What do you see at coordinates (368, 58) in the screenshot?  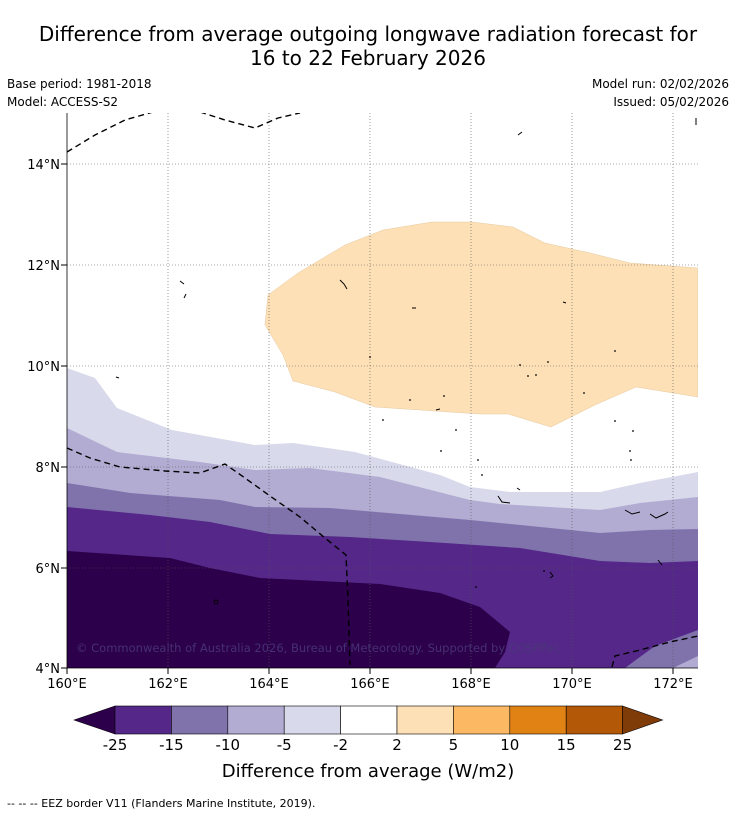 I see `title-line-2: 16 to 22 February 2026` at bounding box center [368, 58].